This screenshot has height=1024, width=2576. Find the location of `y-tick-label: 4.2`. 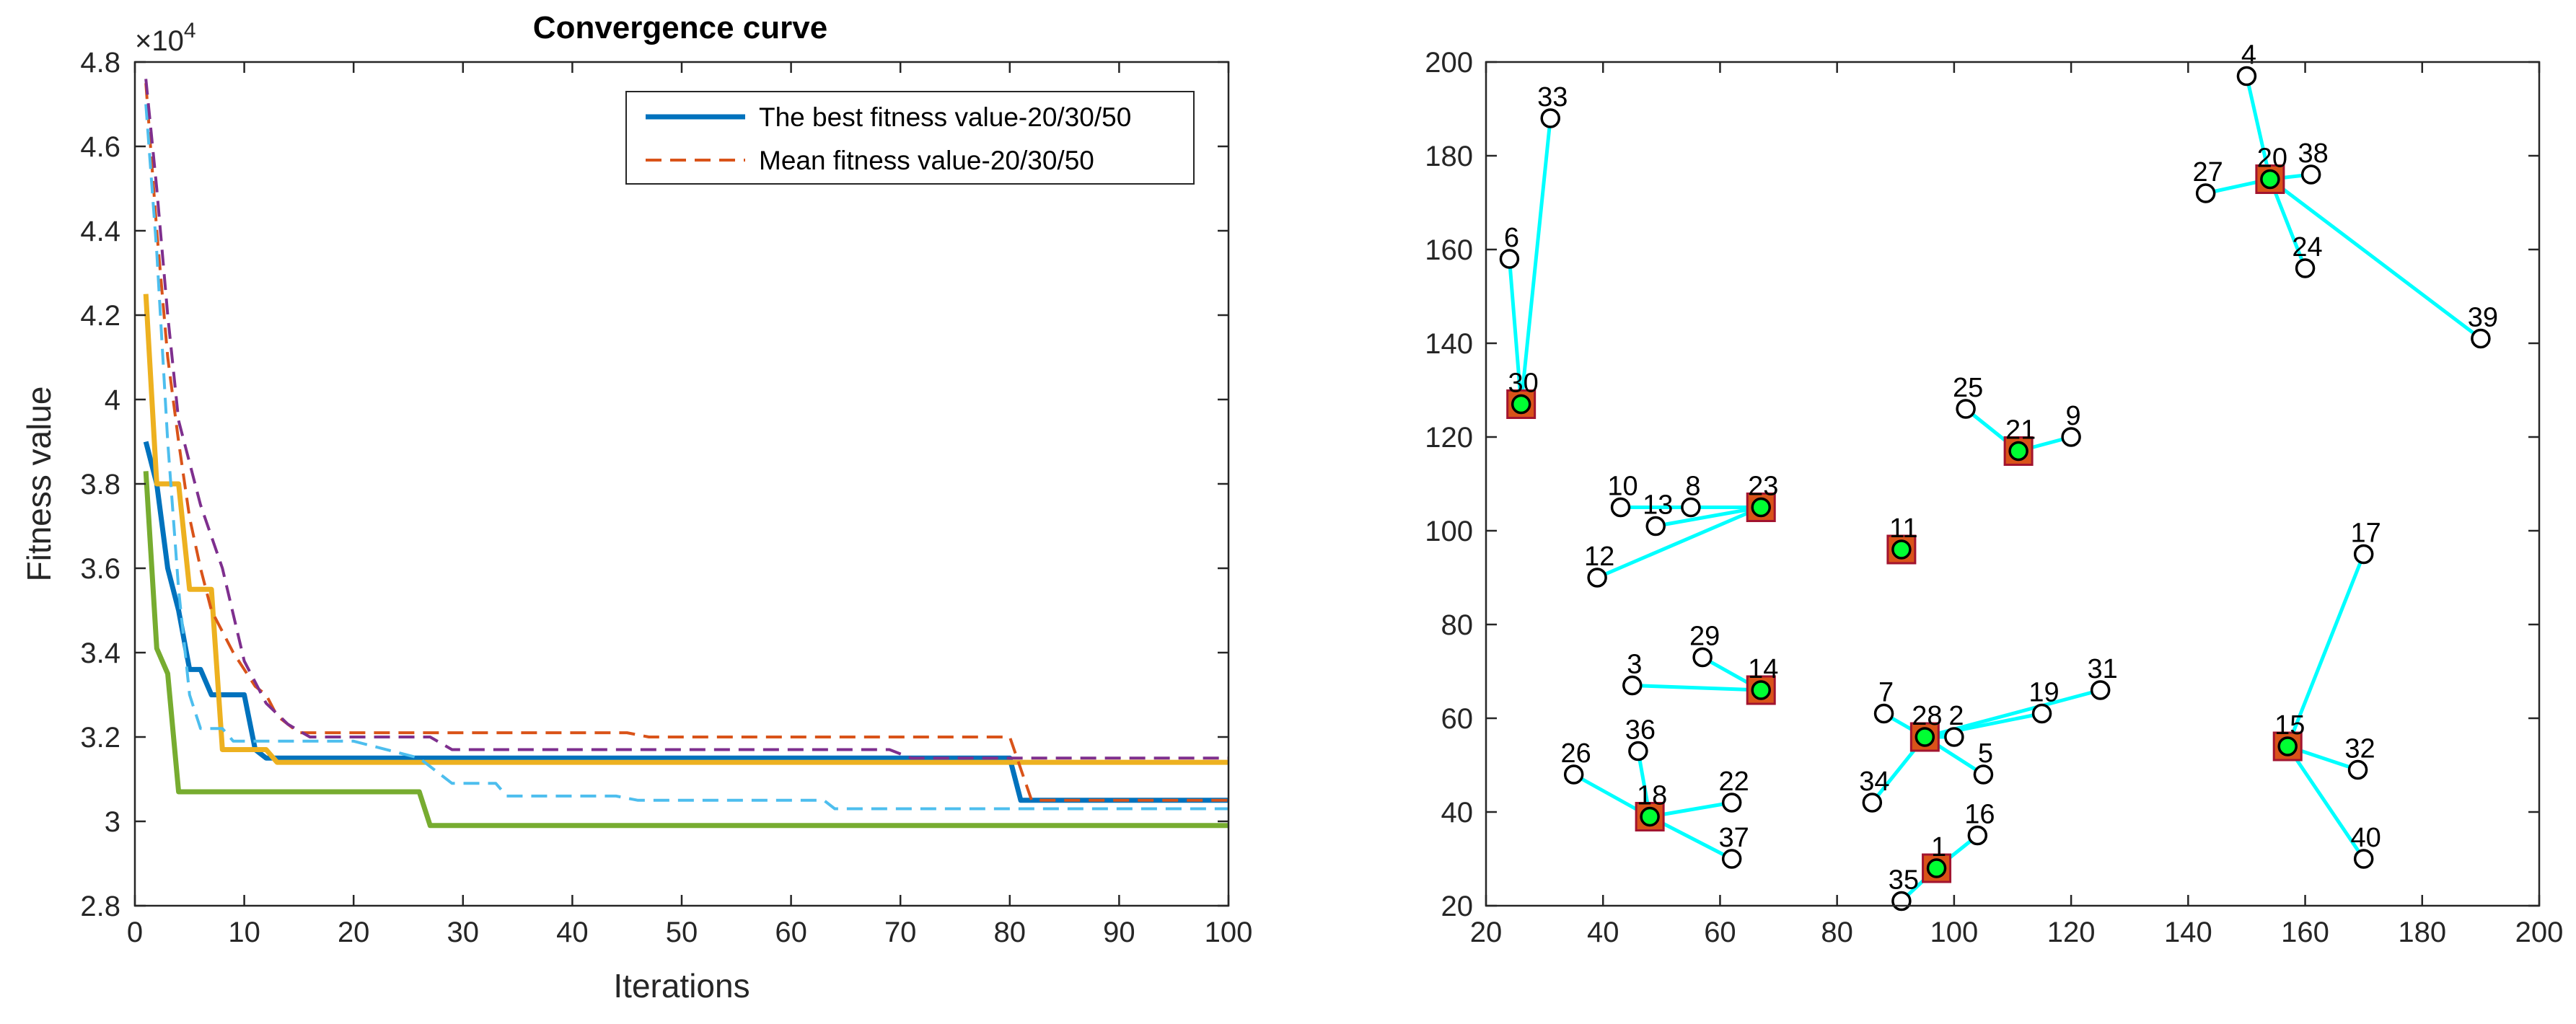

y-tick-label: 4.2 is located at coordinates (100, 316).